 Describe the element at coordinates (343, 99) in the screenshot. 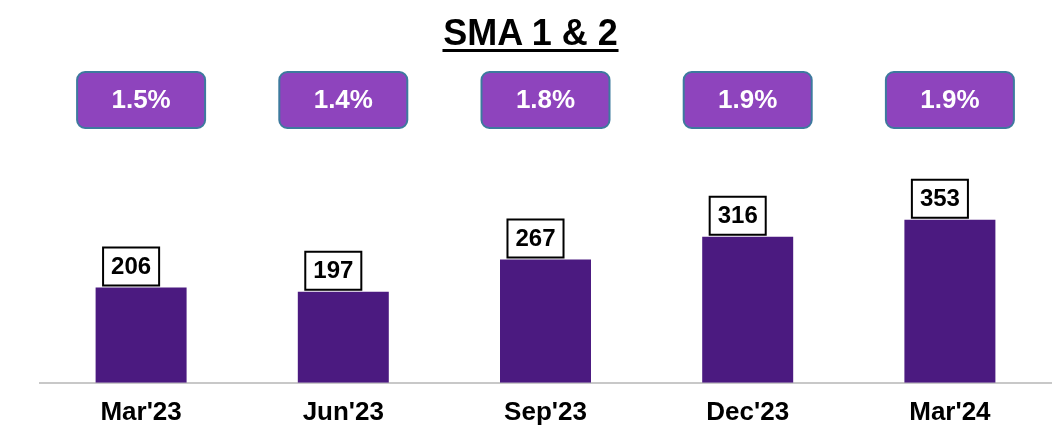

I see `text: 1.4%` at that location.